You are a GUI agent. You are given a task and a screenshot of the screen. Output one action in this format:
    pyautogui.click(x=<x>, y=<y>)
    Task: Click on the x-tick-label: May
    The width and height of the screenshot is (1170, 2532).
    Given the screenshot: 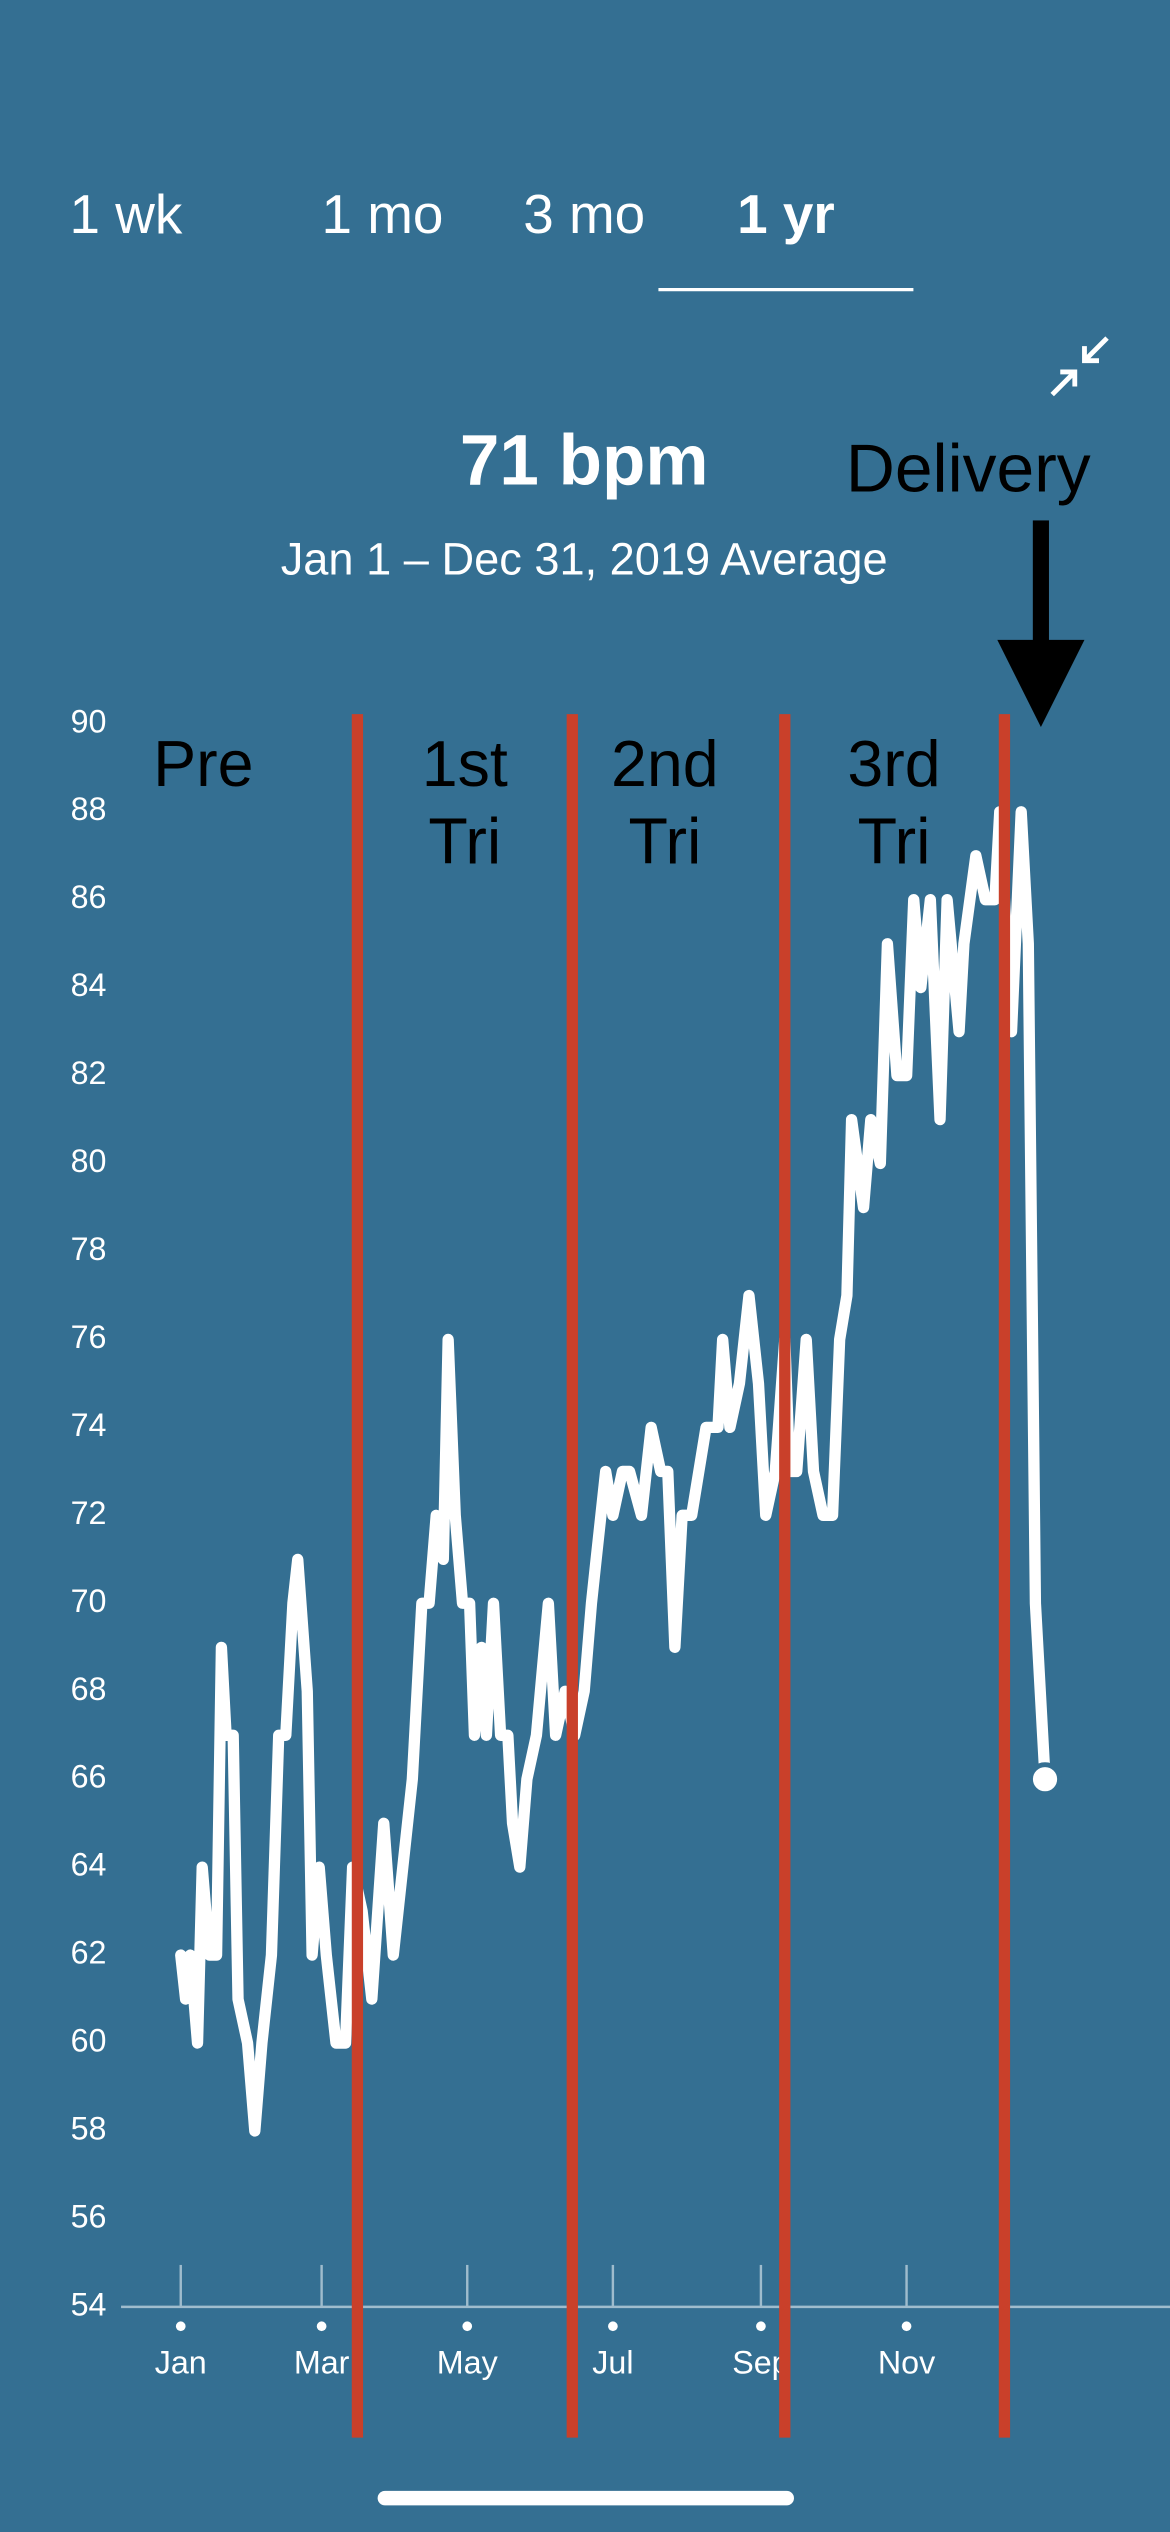 What is the action you would take?
    pyautogui.click(x=468, y=2363)
    